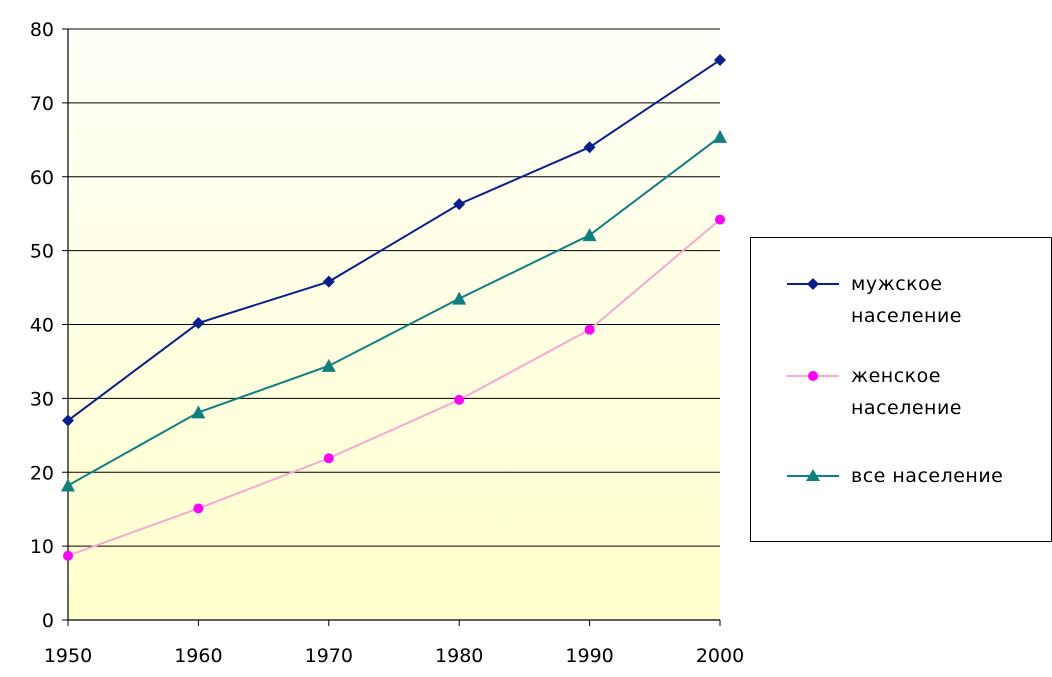 The width and height of the screenshot is (1052, 677). Describe the element at coordinates (589, 656) in the screenshot. I see `x-tick-label: 1990` at that location.